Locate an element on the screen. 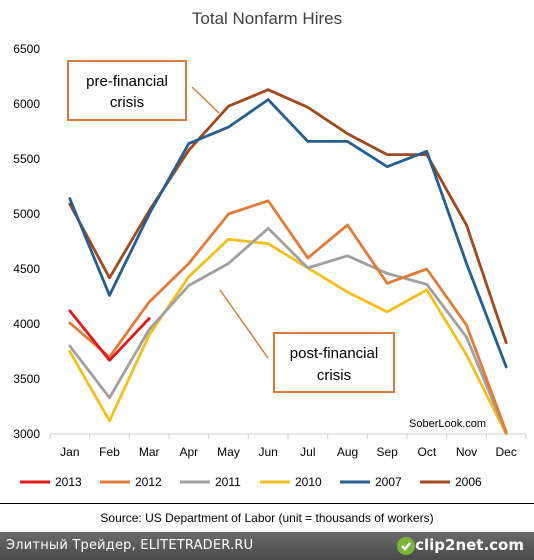 Image resolution: width=534 pixels, height=560 pixels. y-tick-label: 3500 is located at coordinates (26, 379).